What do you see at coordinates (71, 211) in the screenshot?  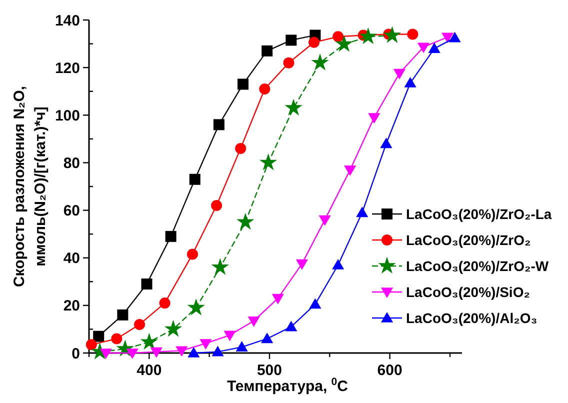 I see `y-tick-label: 60` at bounding box center [71, 211].